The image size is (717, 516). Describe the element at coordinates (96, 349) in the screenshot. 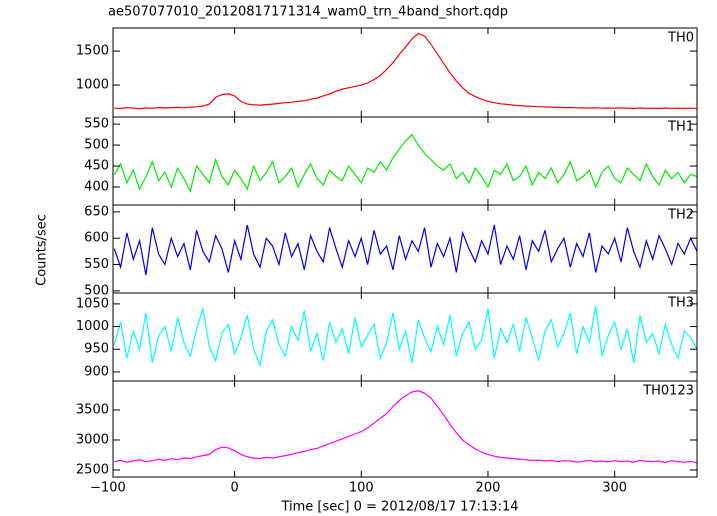

I see `y-tick-label: 950` at that location.